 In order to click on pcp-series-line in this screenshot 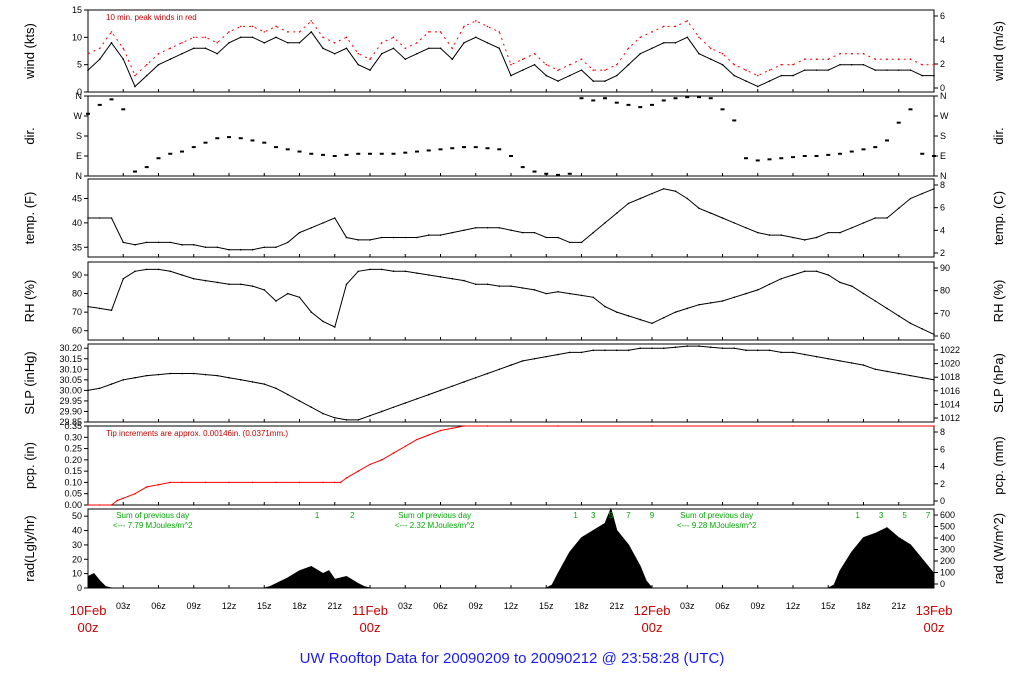, I will do `click(511, 465)`.